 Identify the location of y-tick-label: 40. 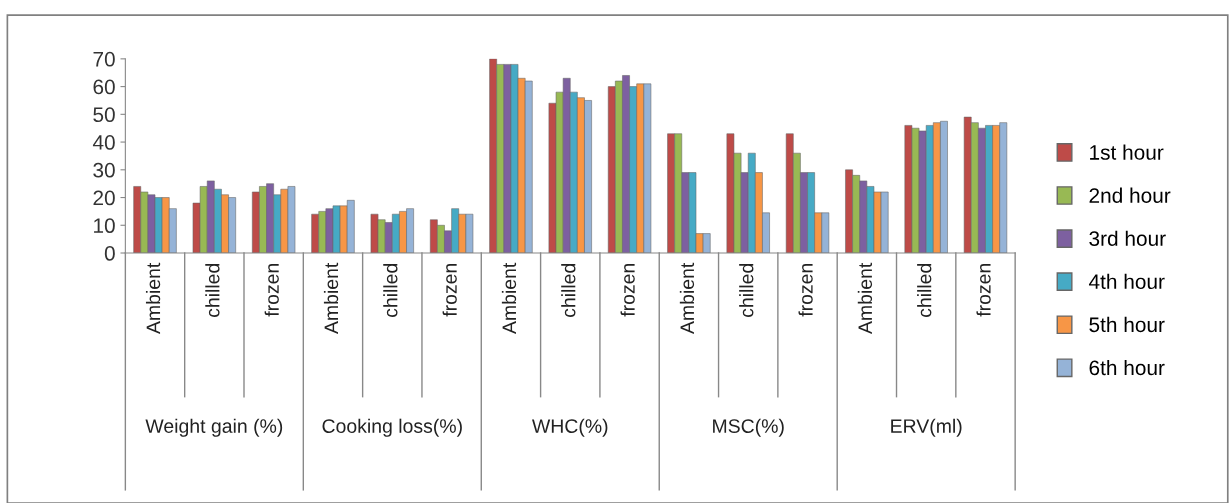
(103, 142).